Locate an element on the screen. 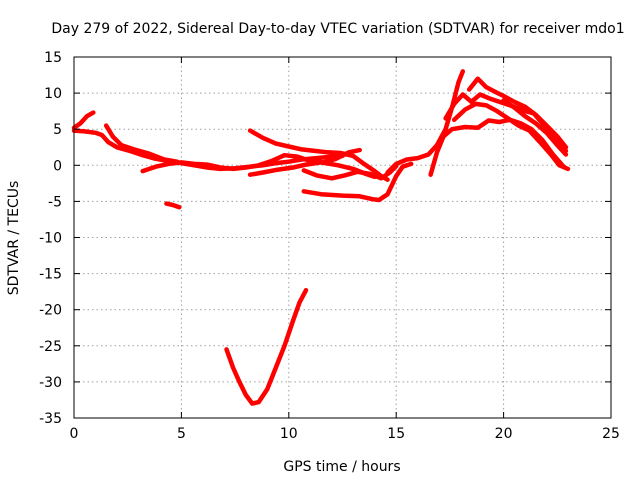  y-tick-label: -10 is located at coordinates (50, 239).